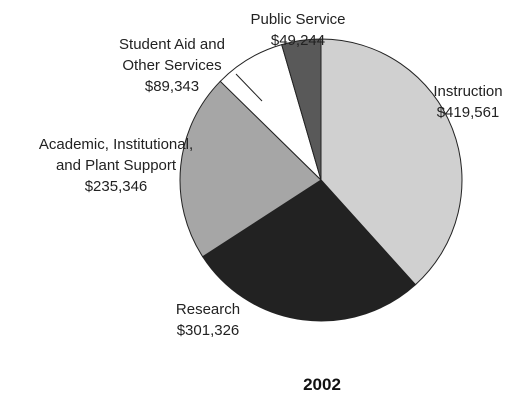 The image size is (512, 397). Describe the element at coordinates (208, 320) in the screenshot. I see `label-research: Research $301,326` at that location.